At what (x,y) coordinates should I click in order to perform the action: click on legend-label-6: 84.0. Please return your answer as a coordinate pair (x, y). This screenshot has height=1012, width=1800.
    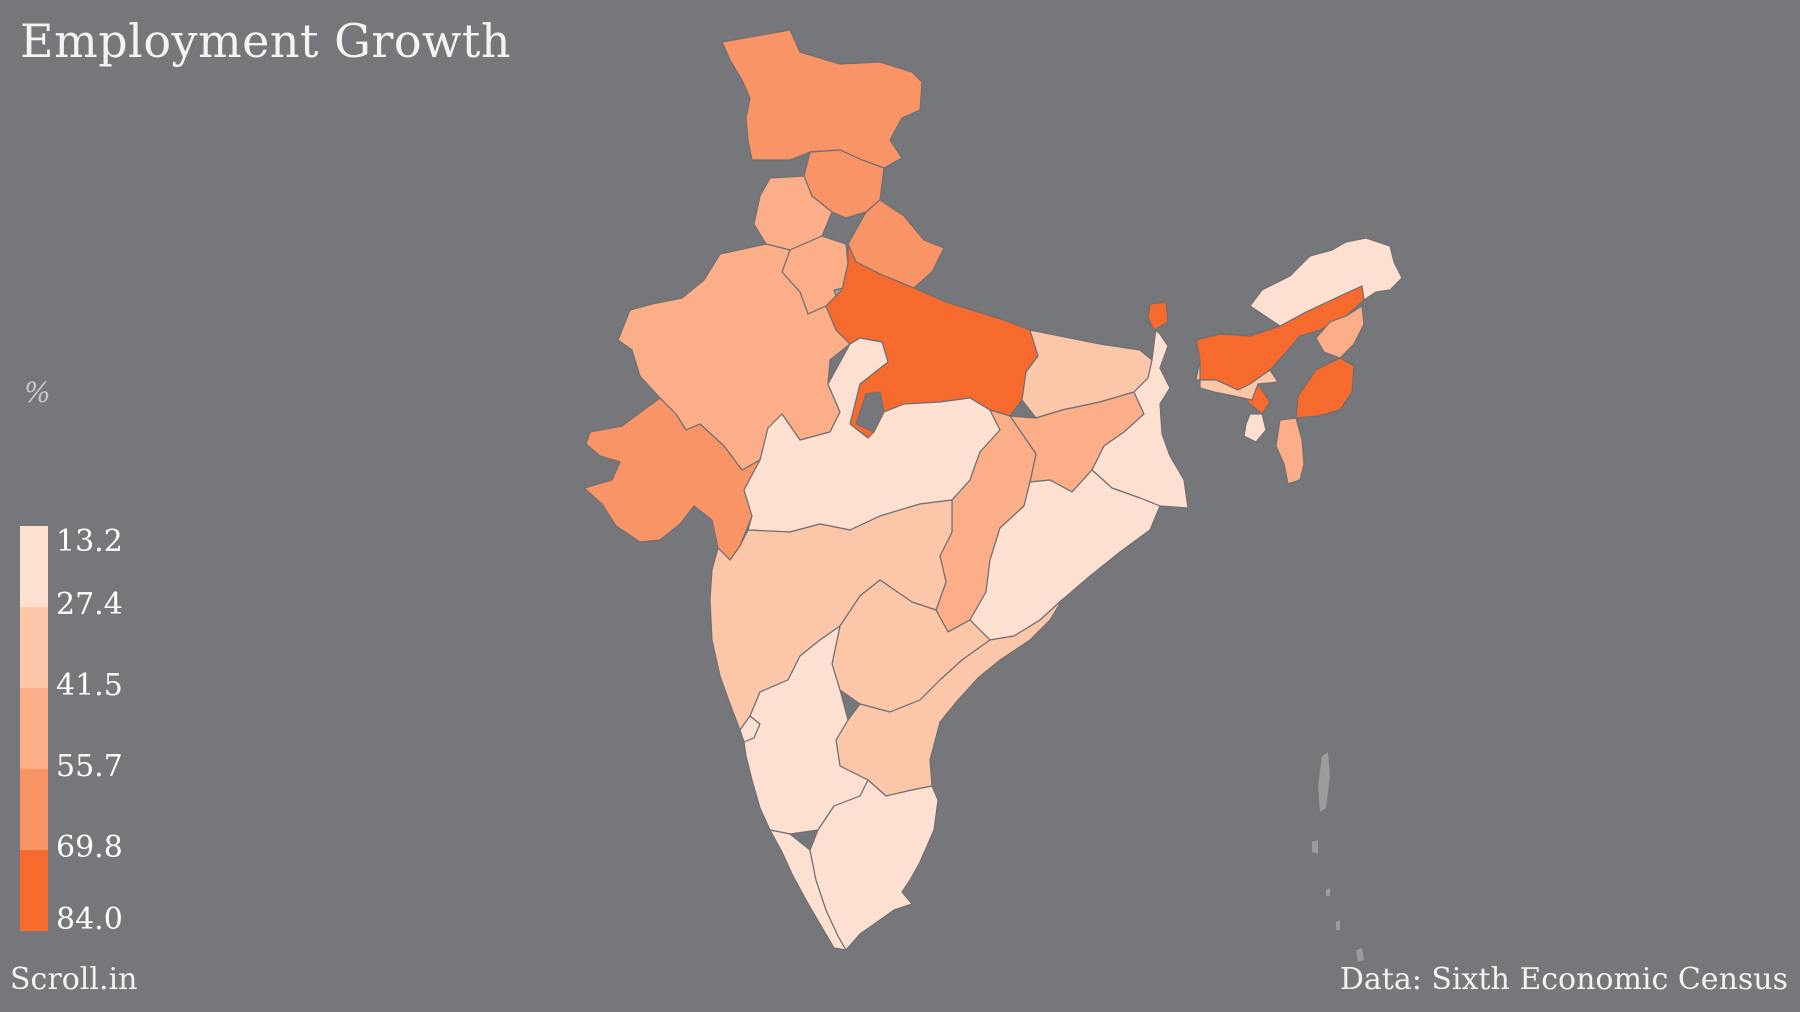
    Looking at the image, I should click on (89, 919).